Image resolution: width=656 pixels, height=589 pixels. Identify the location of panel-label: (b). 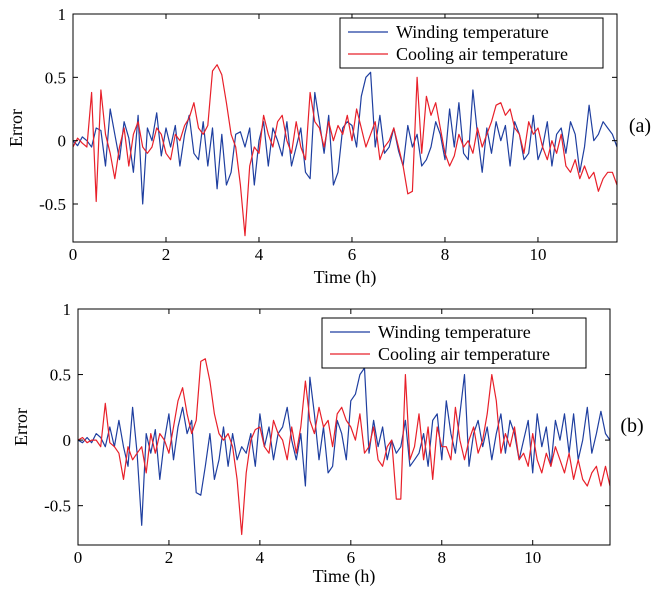
(631, 426).